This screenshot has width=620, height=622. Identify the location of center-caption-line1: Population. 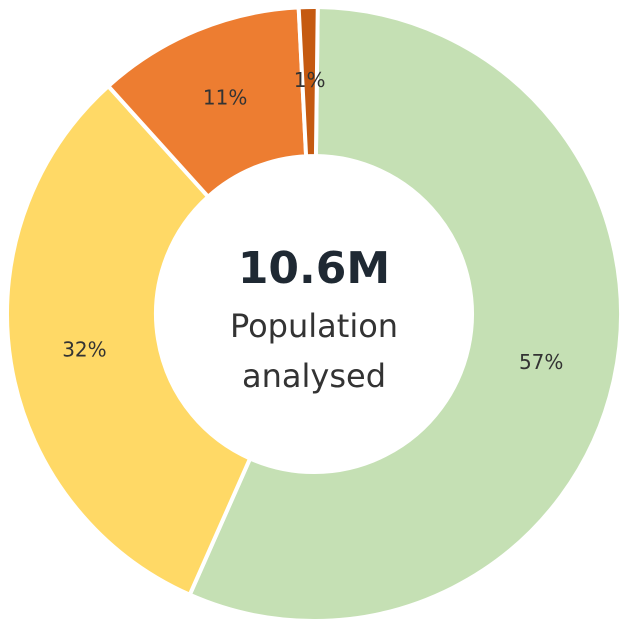
(314, 326).